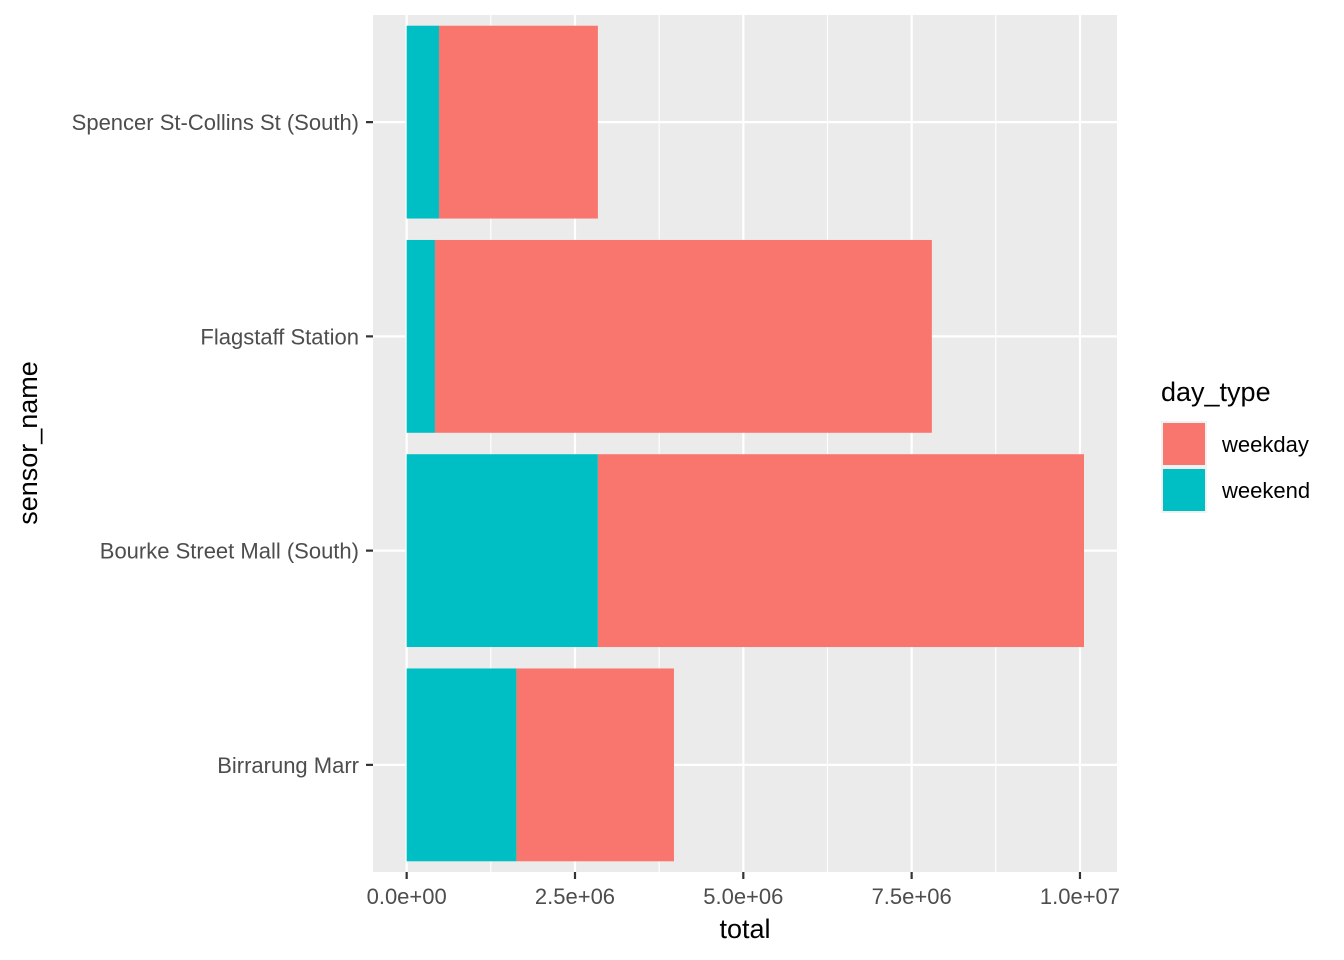 The image size is (1344, 960). Describe the element at coordinates (1265, 444) in the screenshot. I see `legend-label: weekday` at that location.